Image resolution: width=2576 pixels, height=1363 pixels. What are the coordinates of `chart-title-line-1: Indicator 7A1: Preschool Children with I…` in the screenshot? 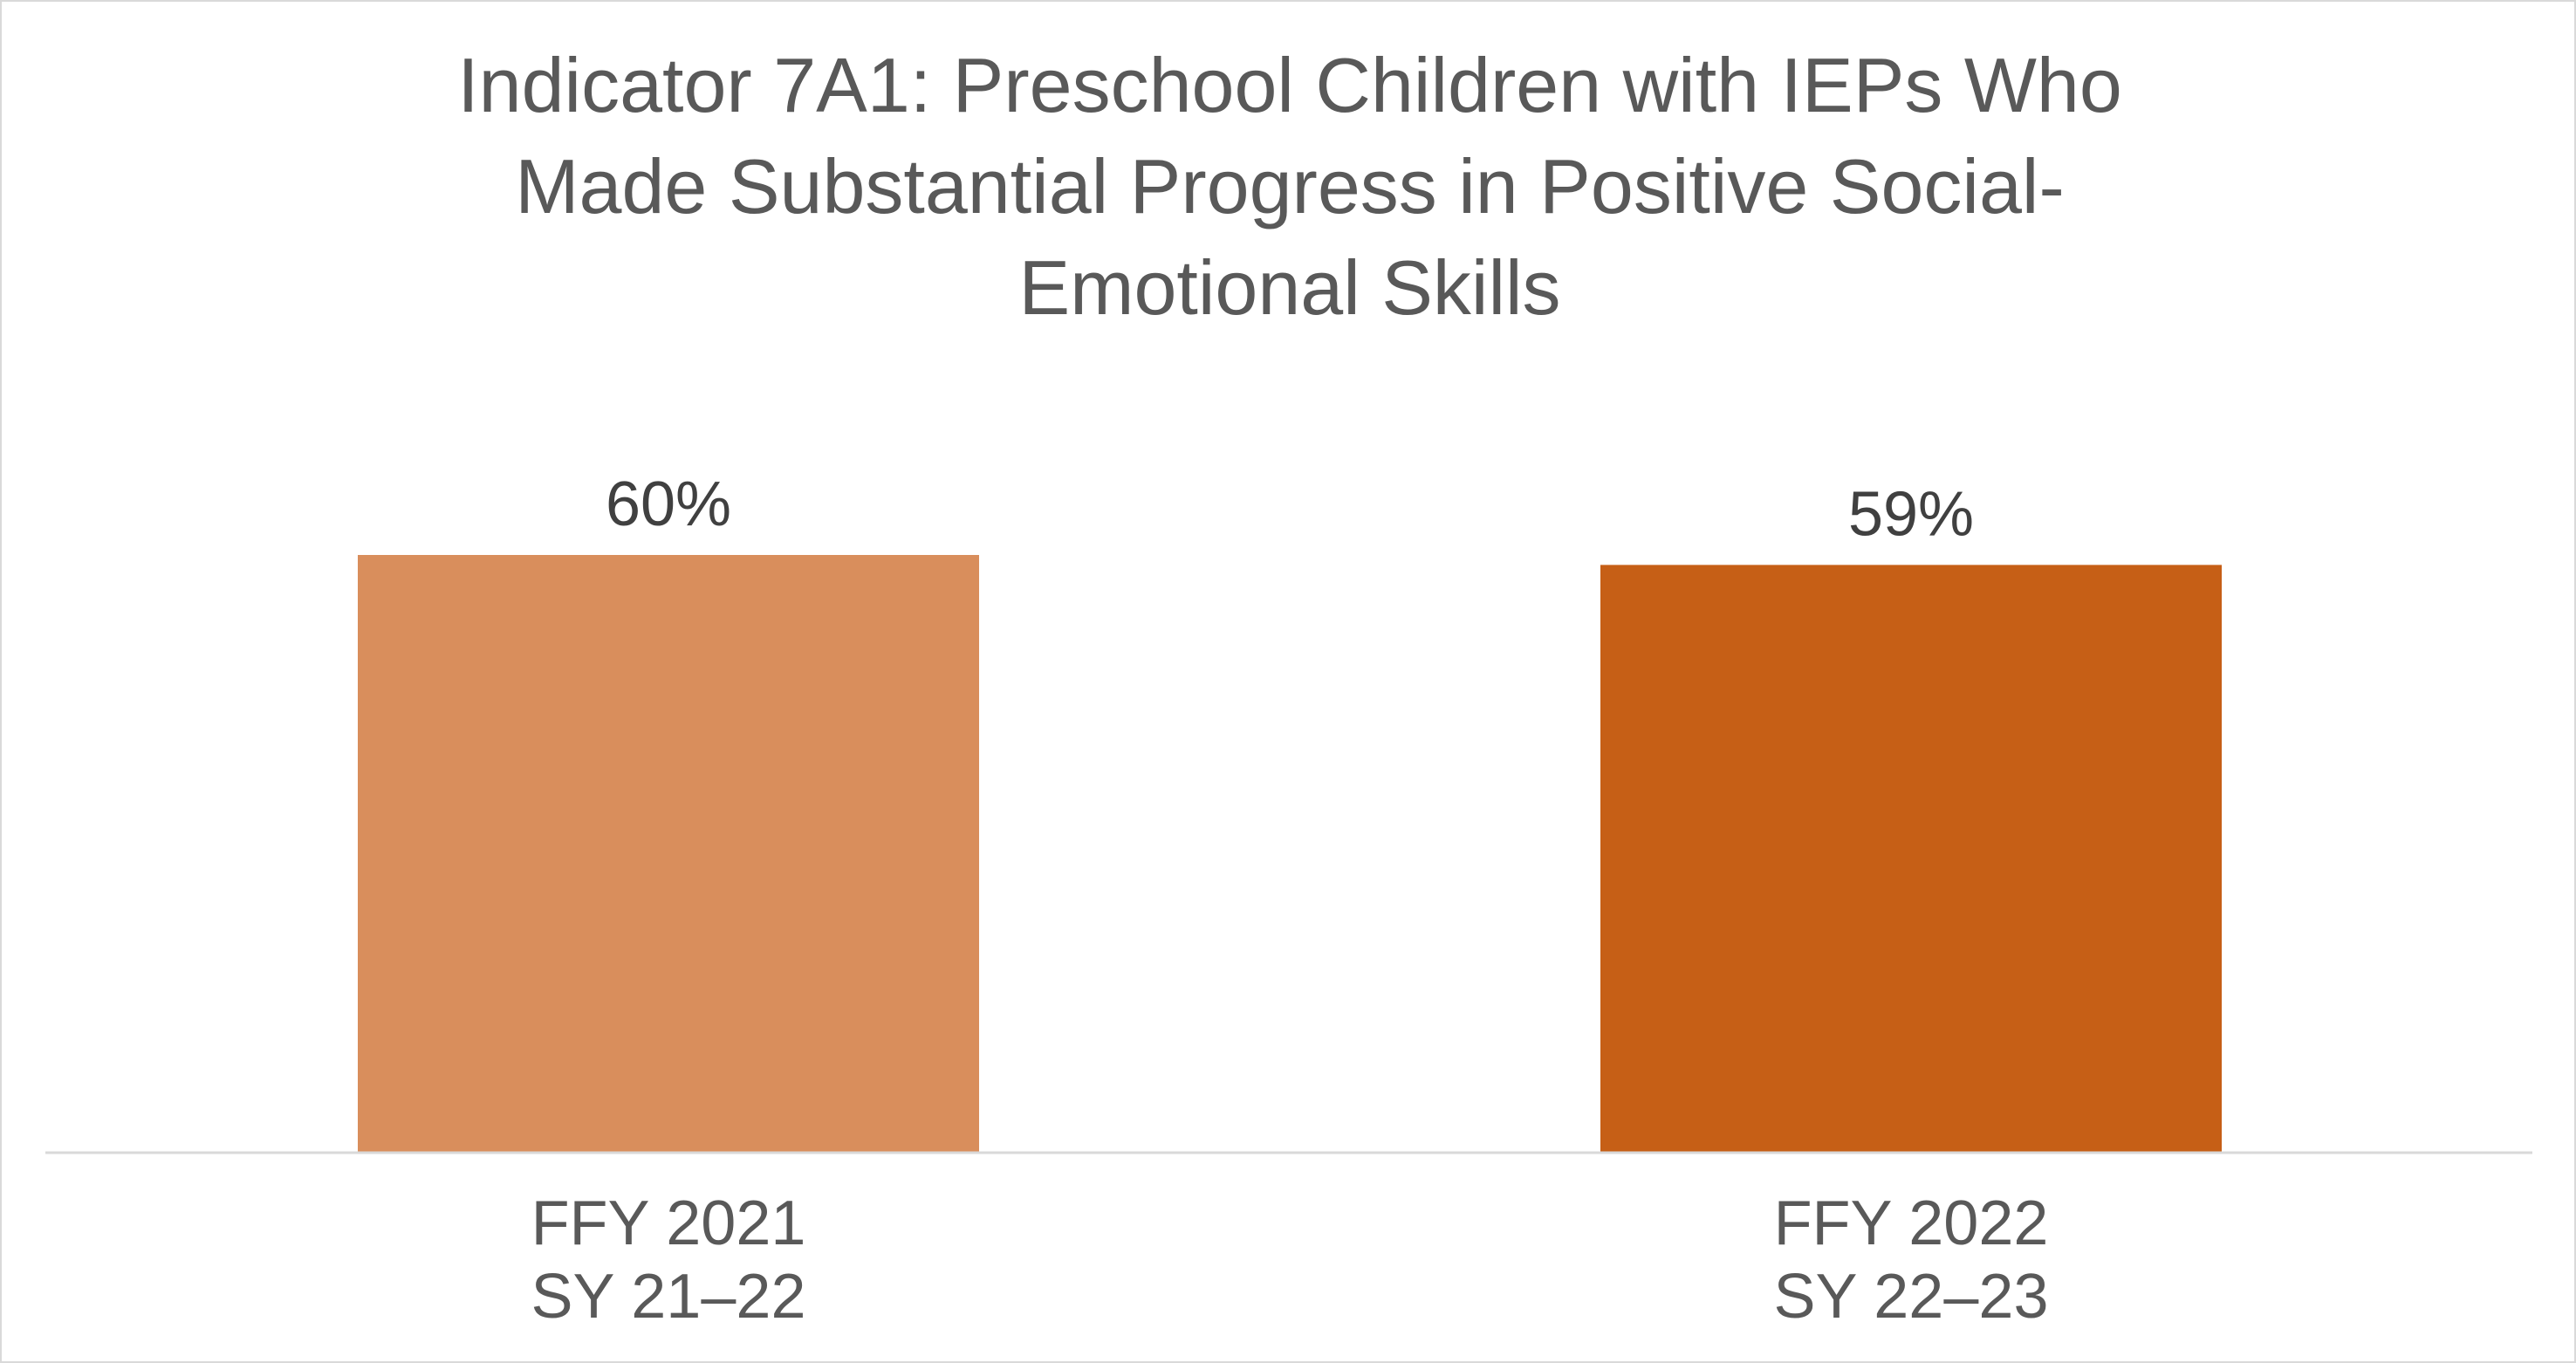 It's located at (1290, 85).